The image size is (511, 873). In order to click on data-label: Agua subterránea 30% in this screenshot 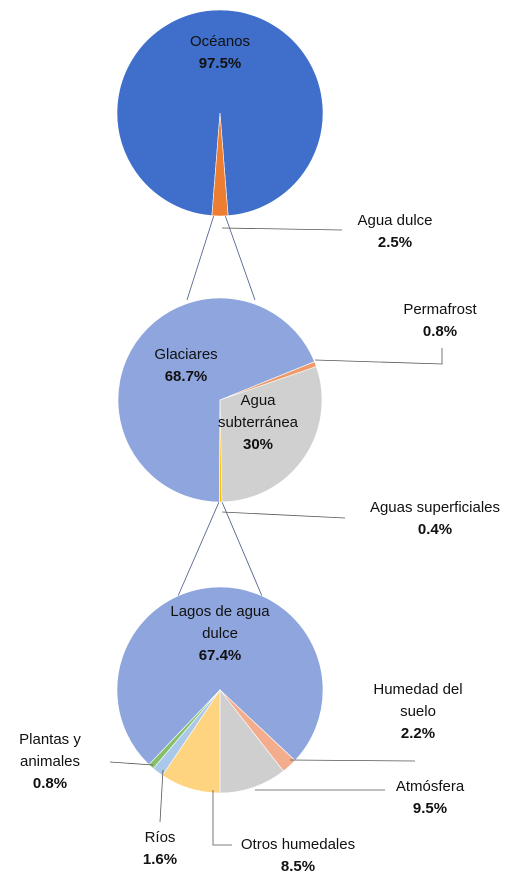, I will do `click(258, 423)`.